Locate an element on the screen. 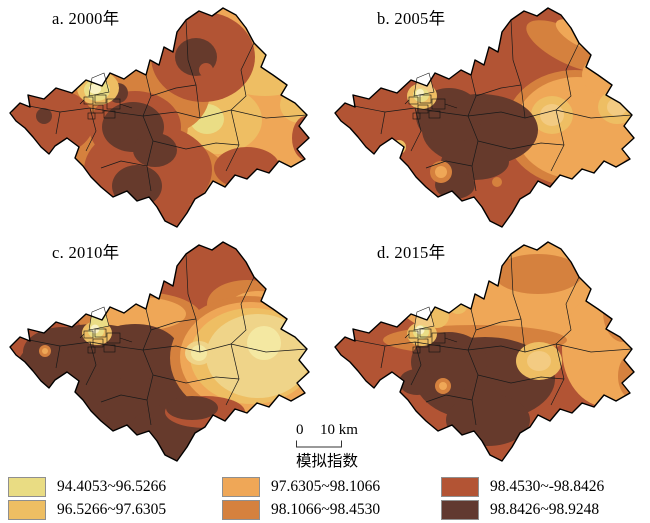 The image size is (650, 523). scale-bar-bracket is located at coordinates (319, 444).